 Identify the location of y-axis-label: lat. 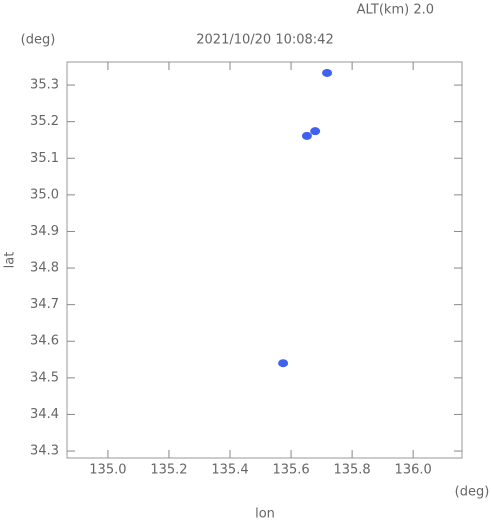
(10, 260).